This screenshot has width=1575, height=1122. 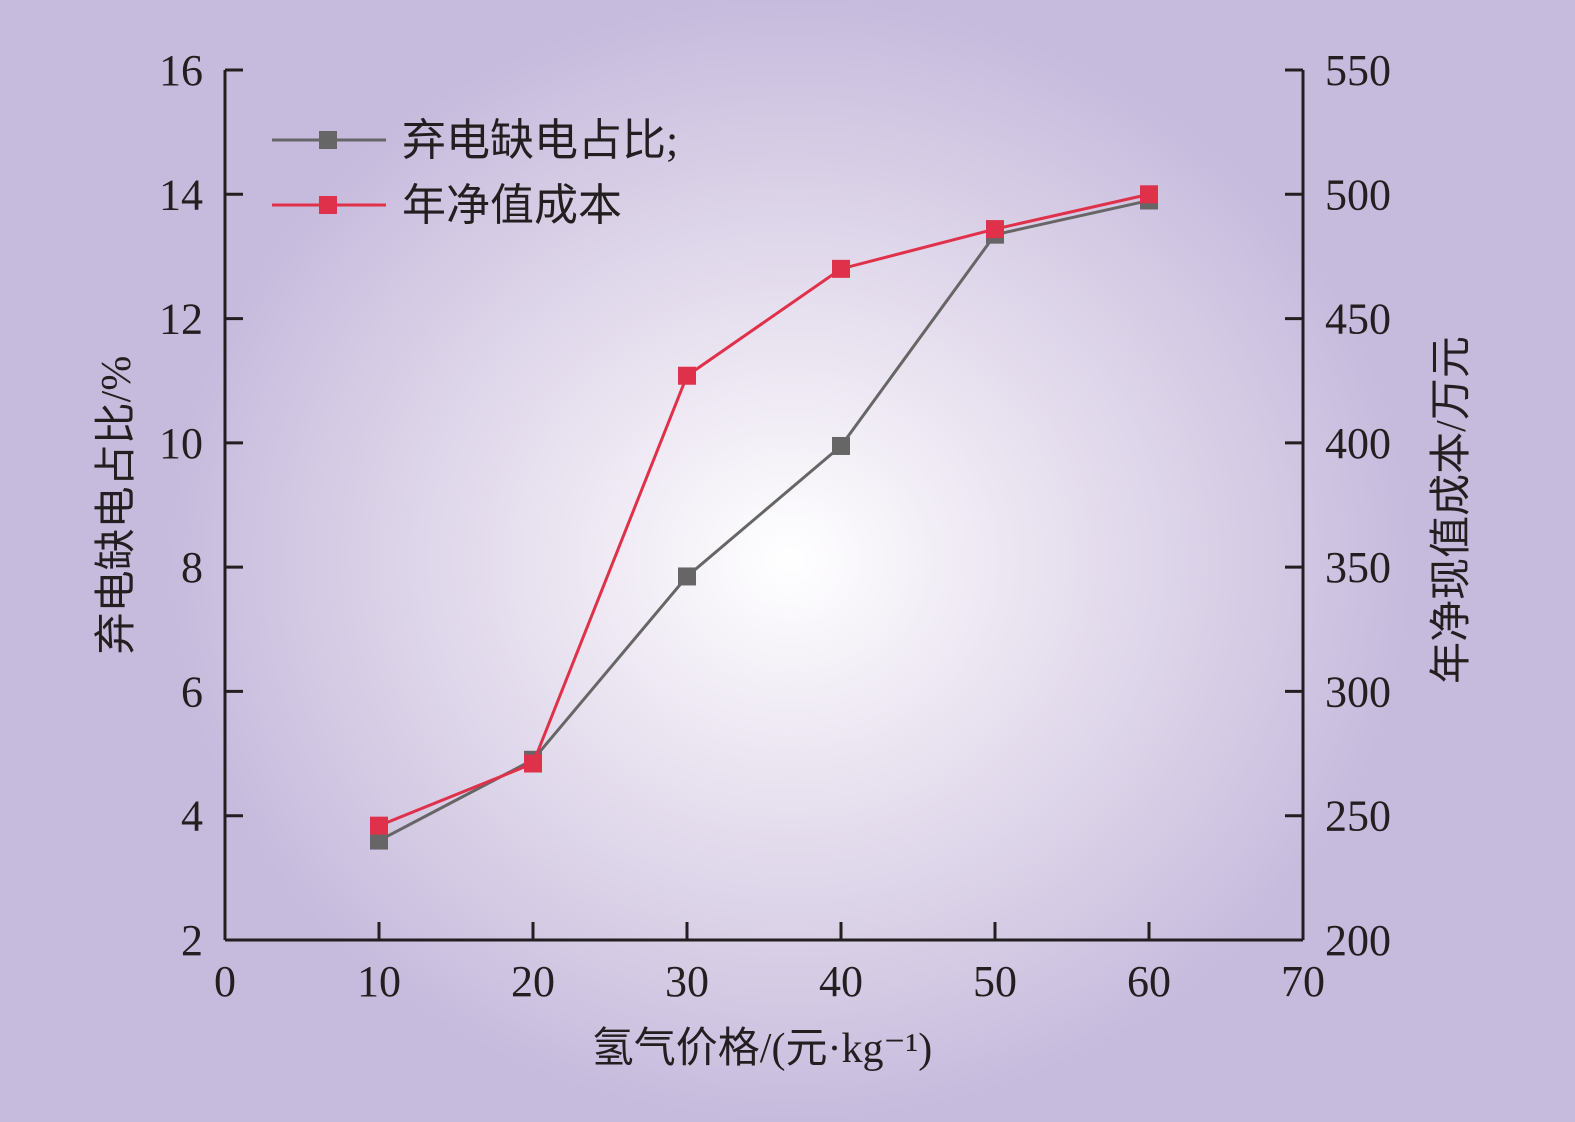 I want to click on right-y-tick-label: 250, so click(x=1358, y=816).